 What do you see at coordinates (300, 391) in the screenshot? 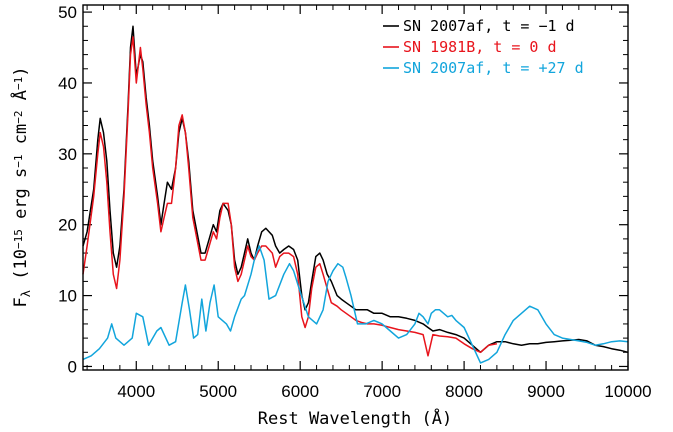
I see `x-tick-label: 6000` at bounding box center [300, 391].